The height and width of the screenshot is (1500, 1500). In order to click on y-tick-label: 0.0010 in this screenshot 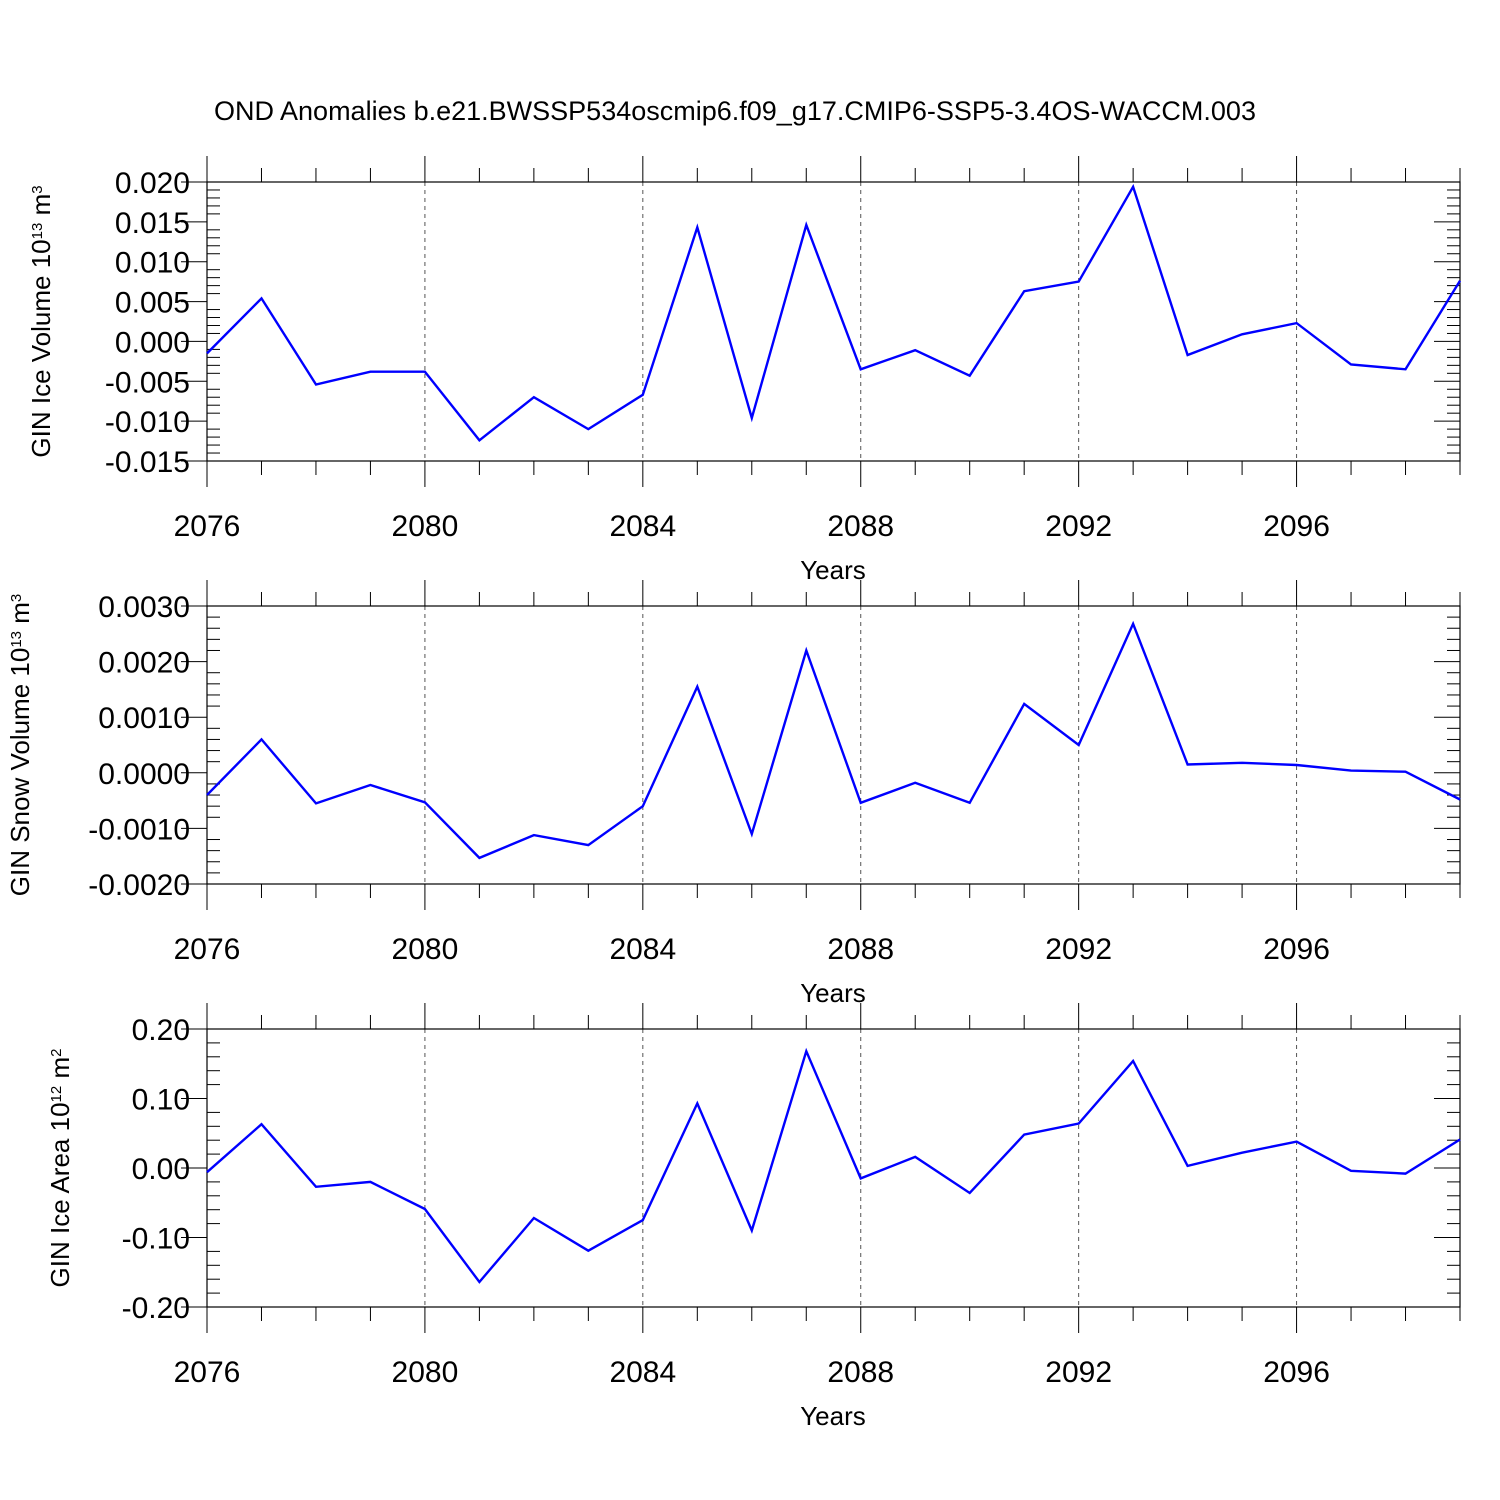, I will do `click(144, 718)`.